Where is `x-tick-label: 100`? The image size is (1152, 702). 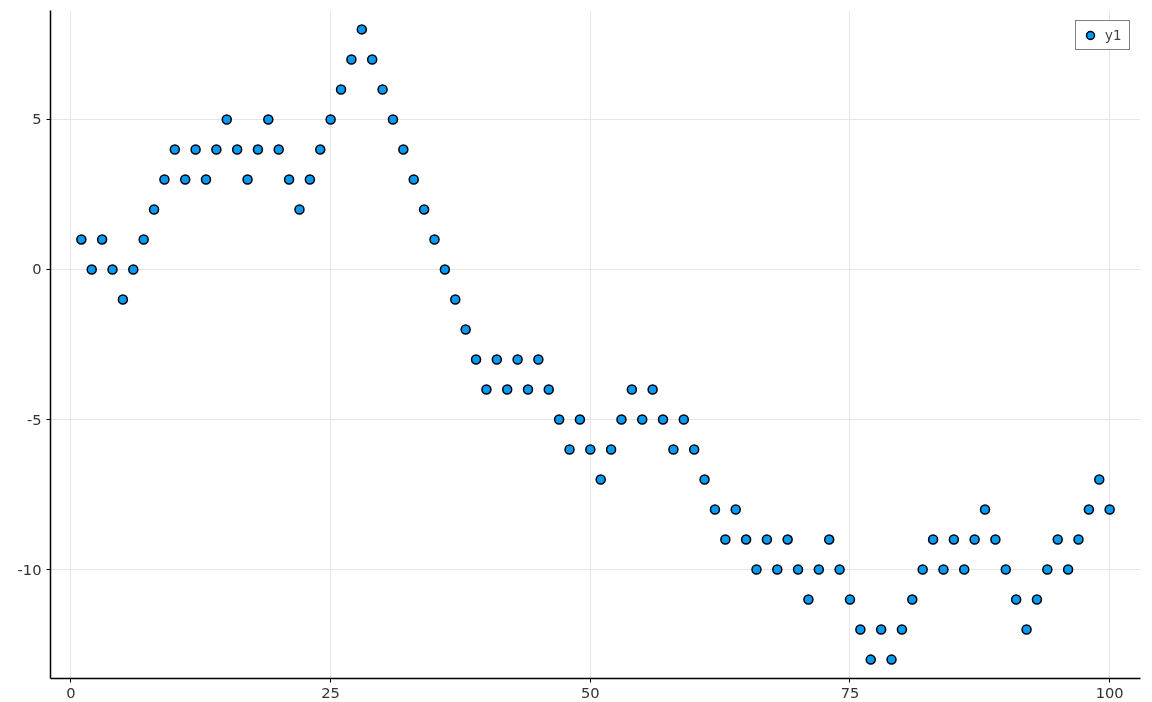 x-tick-label: 100 is located at coordinates (1109, 692).